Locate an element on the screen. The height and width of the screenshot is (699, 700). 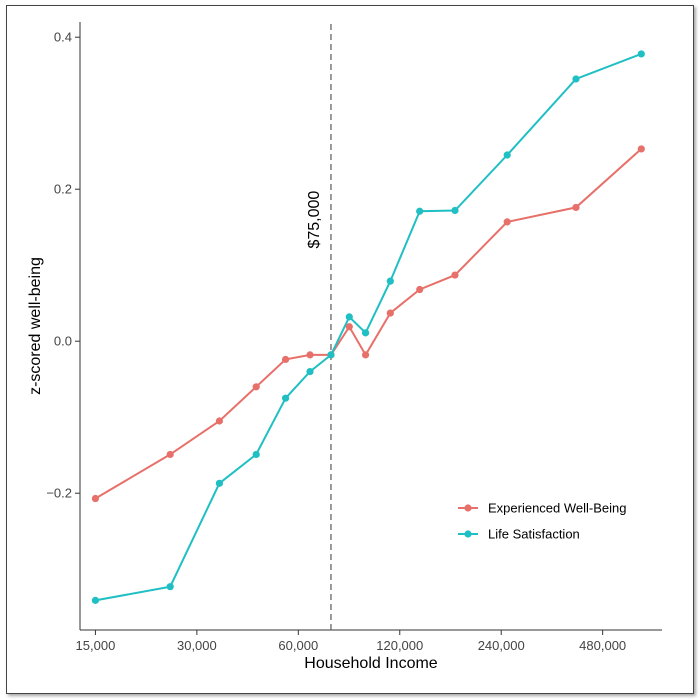
y-tick-label: 0.2 is located at coordinates (63, 189).